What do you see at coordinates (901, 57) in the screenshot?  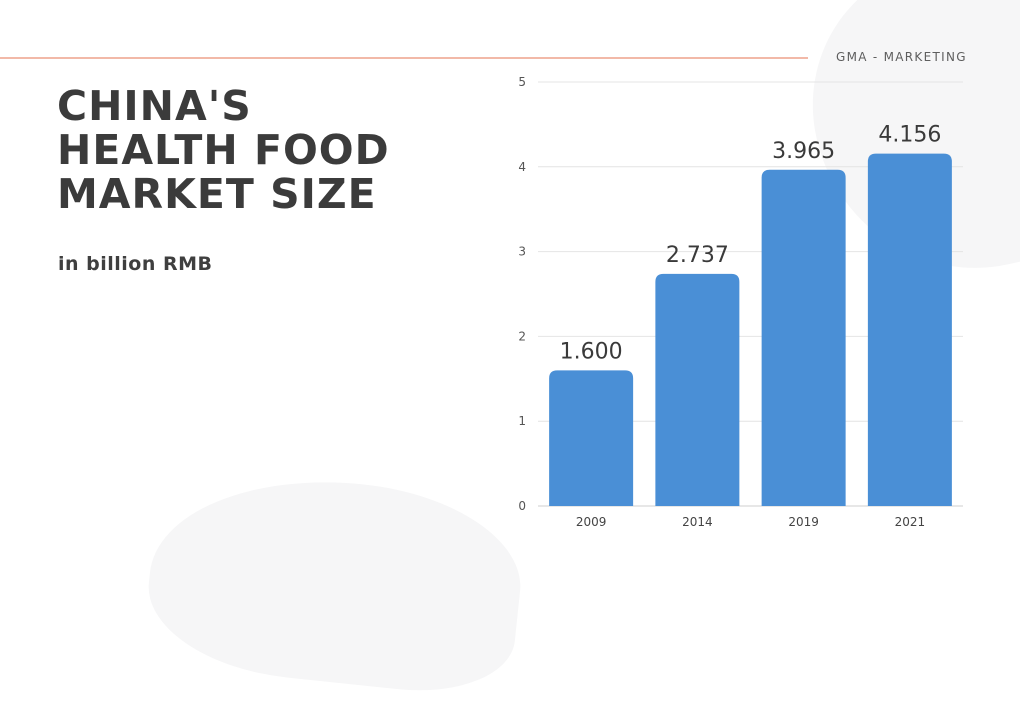 I see `brand-label: GMA - MARKETING` at bounding box center [901, 57].